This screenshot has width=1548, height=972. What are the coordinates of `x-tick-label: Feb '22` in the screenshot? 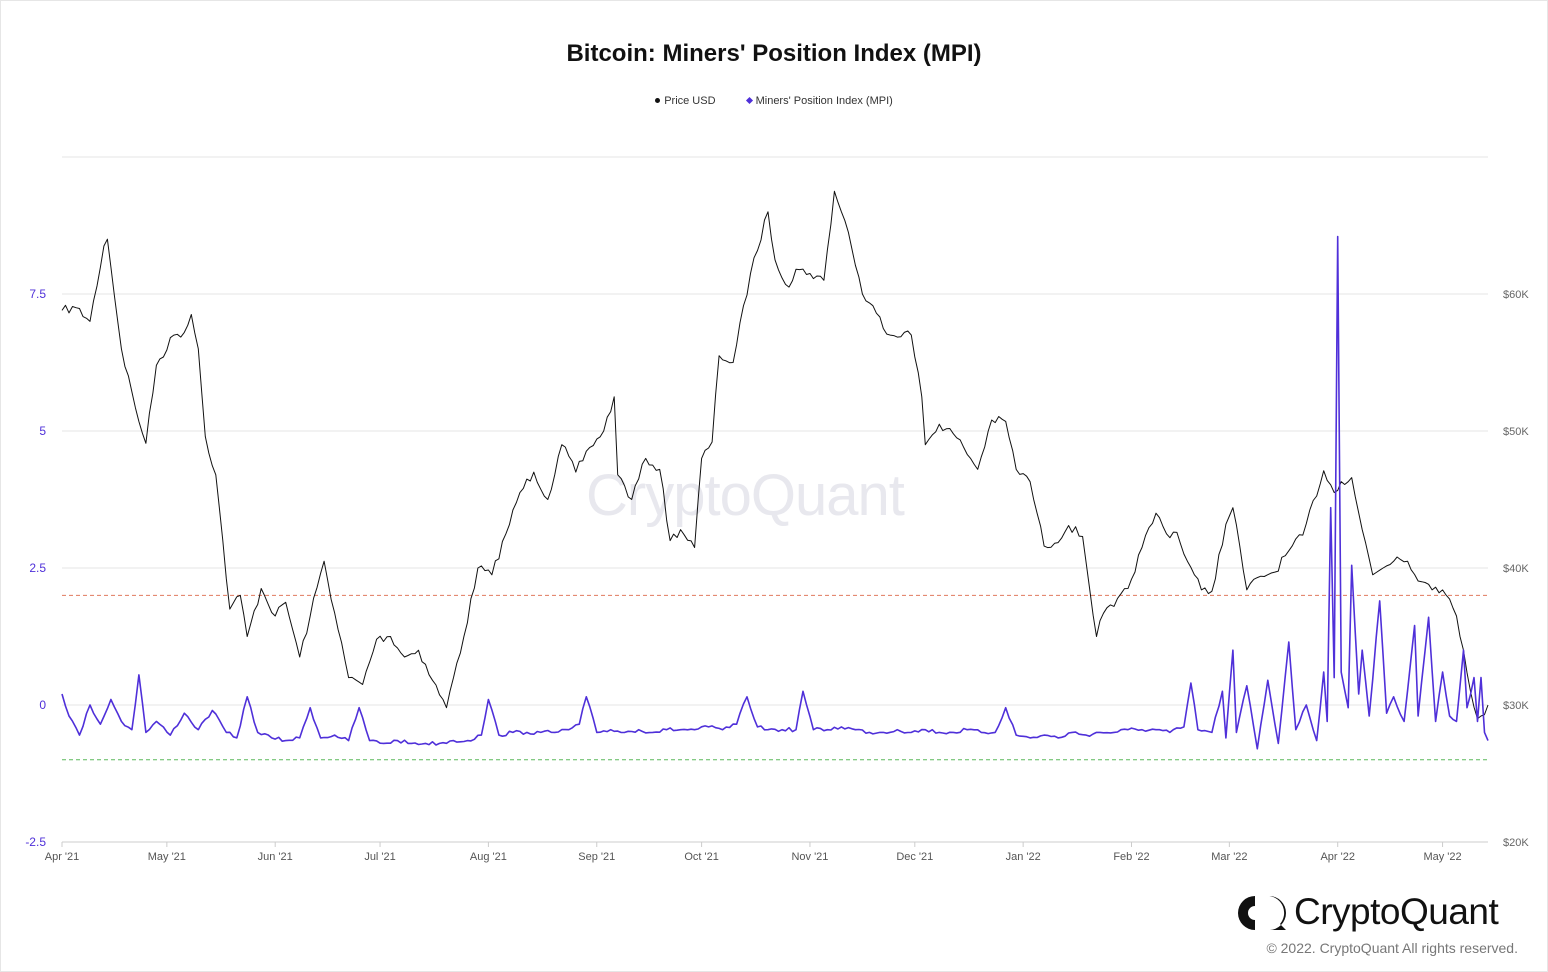 It's located at (1131, 857).